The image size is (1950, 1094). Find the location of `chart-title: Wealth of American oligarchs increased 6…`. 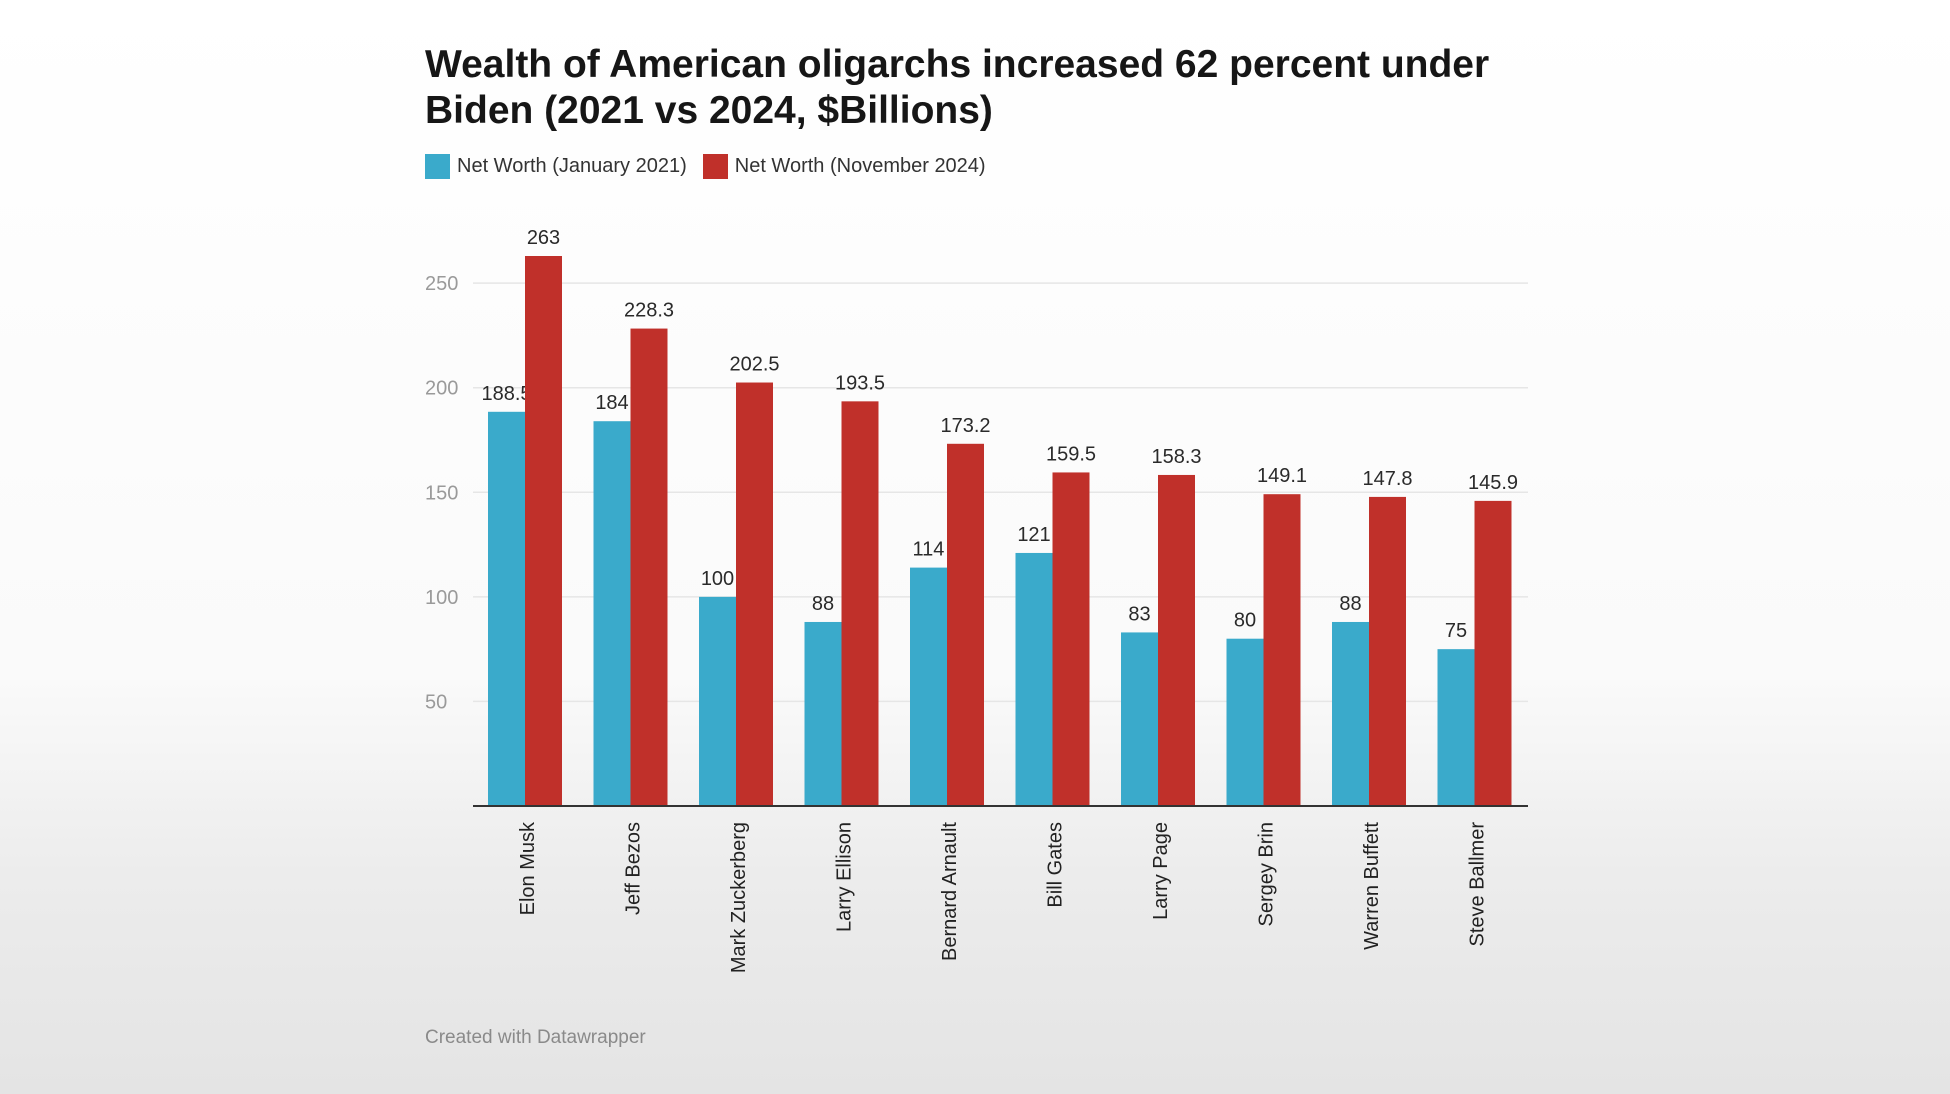

chart-title: Wealth of American oligarchs increased 6… is located at coordinates (957, 87).